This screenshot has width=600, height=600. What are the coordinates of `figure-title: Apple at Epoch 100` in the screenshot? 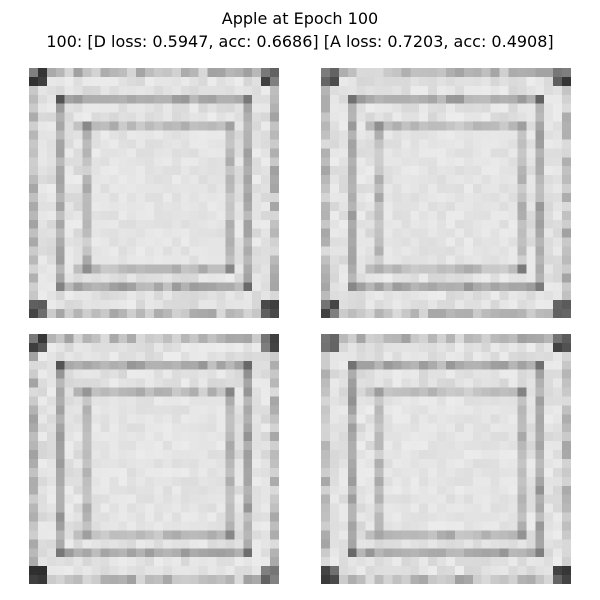 It's located at (300, 18).